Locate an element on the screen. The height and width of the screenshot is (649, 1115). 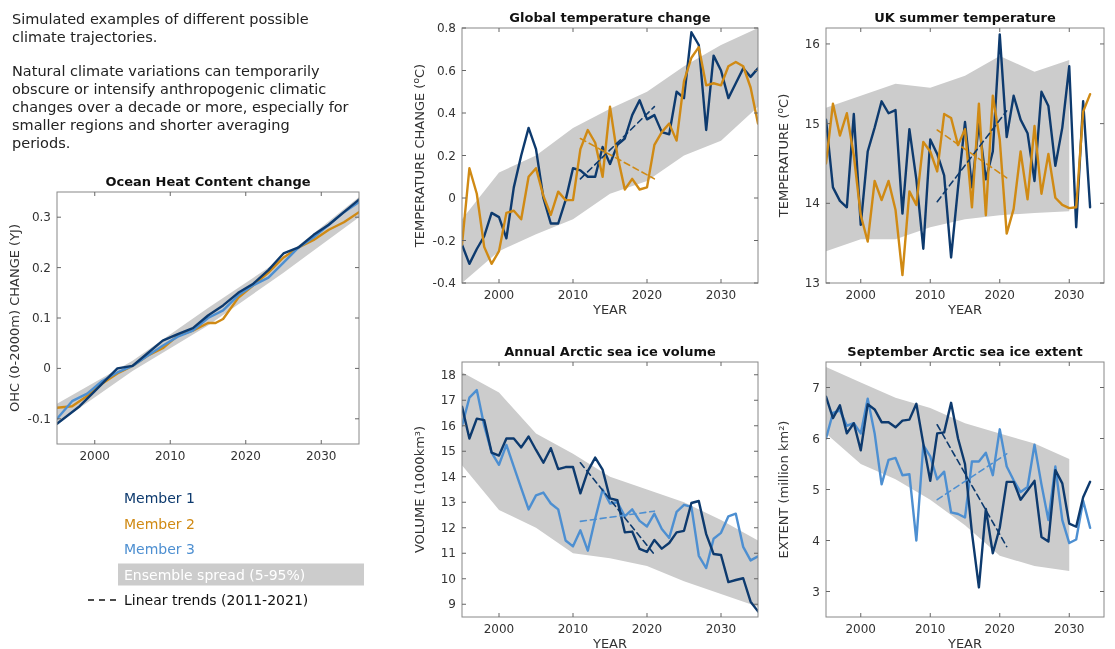
text: Linear trends (2011-2021) is located at coordinates (216, 600).